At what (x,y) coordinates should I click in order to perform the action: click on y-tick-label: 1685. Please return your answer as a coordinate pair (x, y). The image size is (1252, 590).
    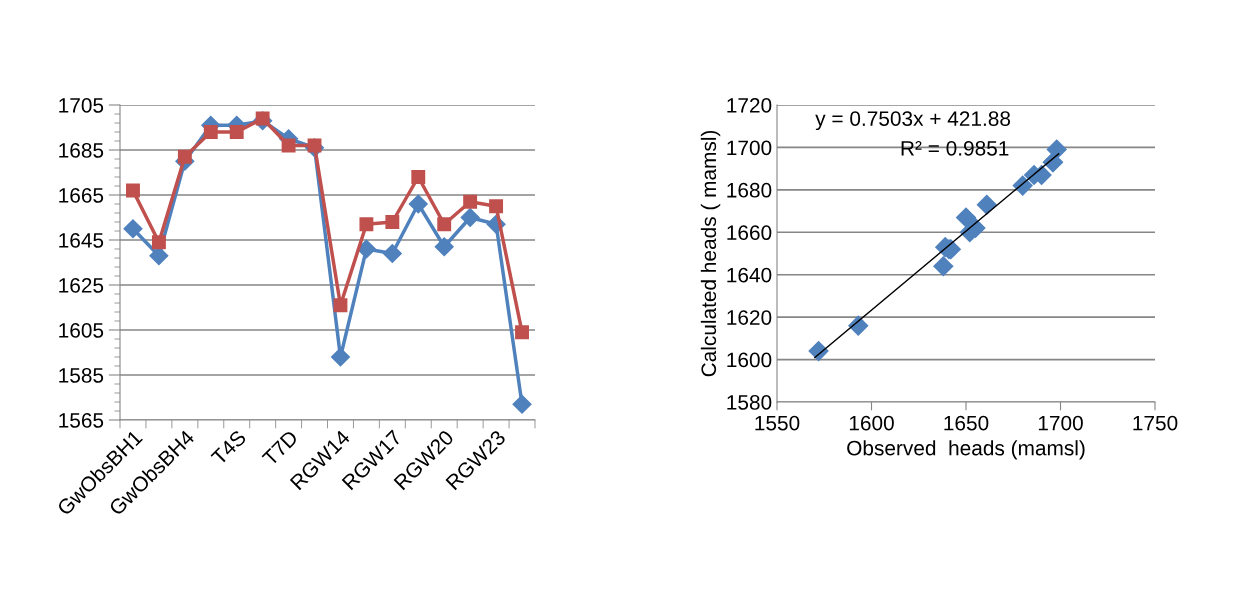
    Looking at the image, I should click on (81, 150).